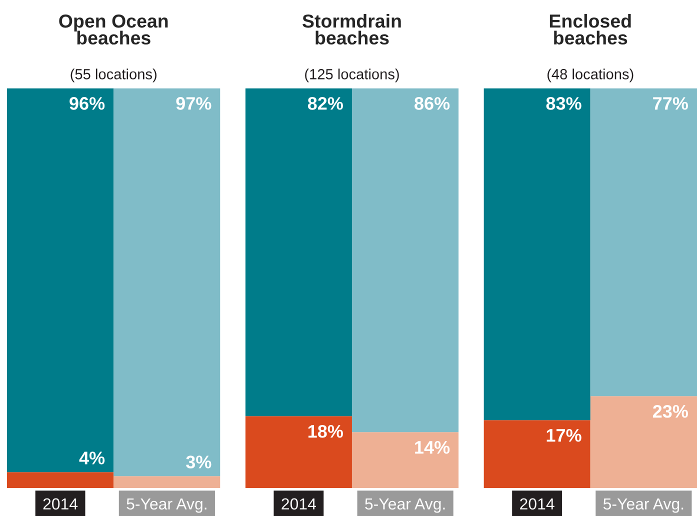 Image resolution: width=697 pixels, height=516 pixels. Describe the element at coordinates (92, 458) in the screenshot. I see `data-label: 4%` at that location.